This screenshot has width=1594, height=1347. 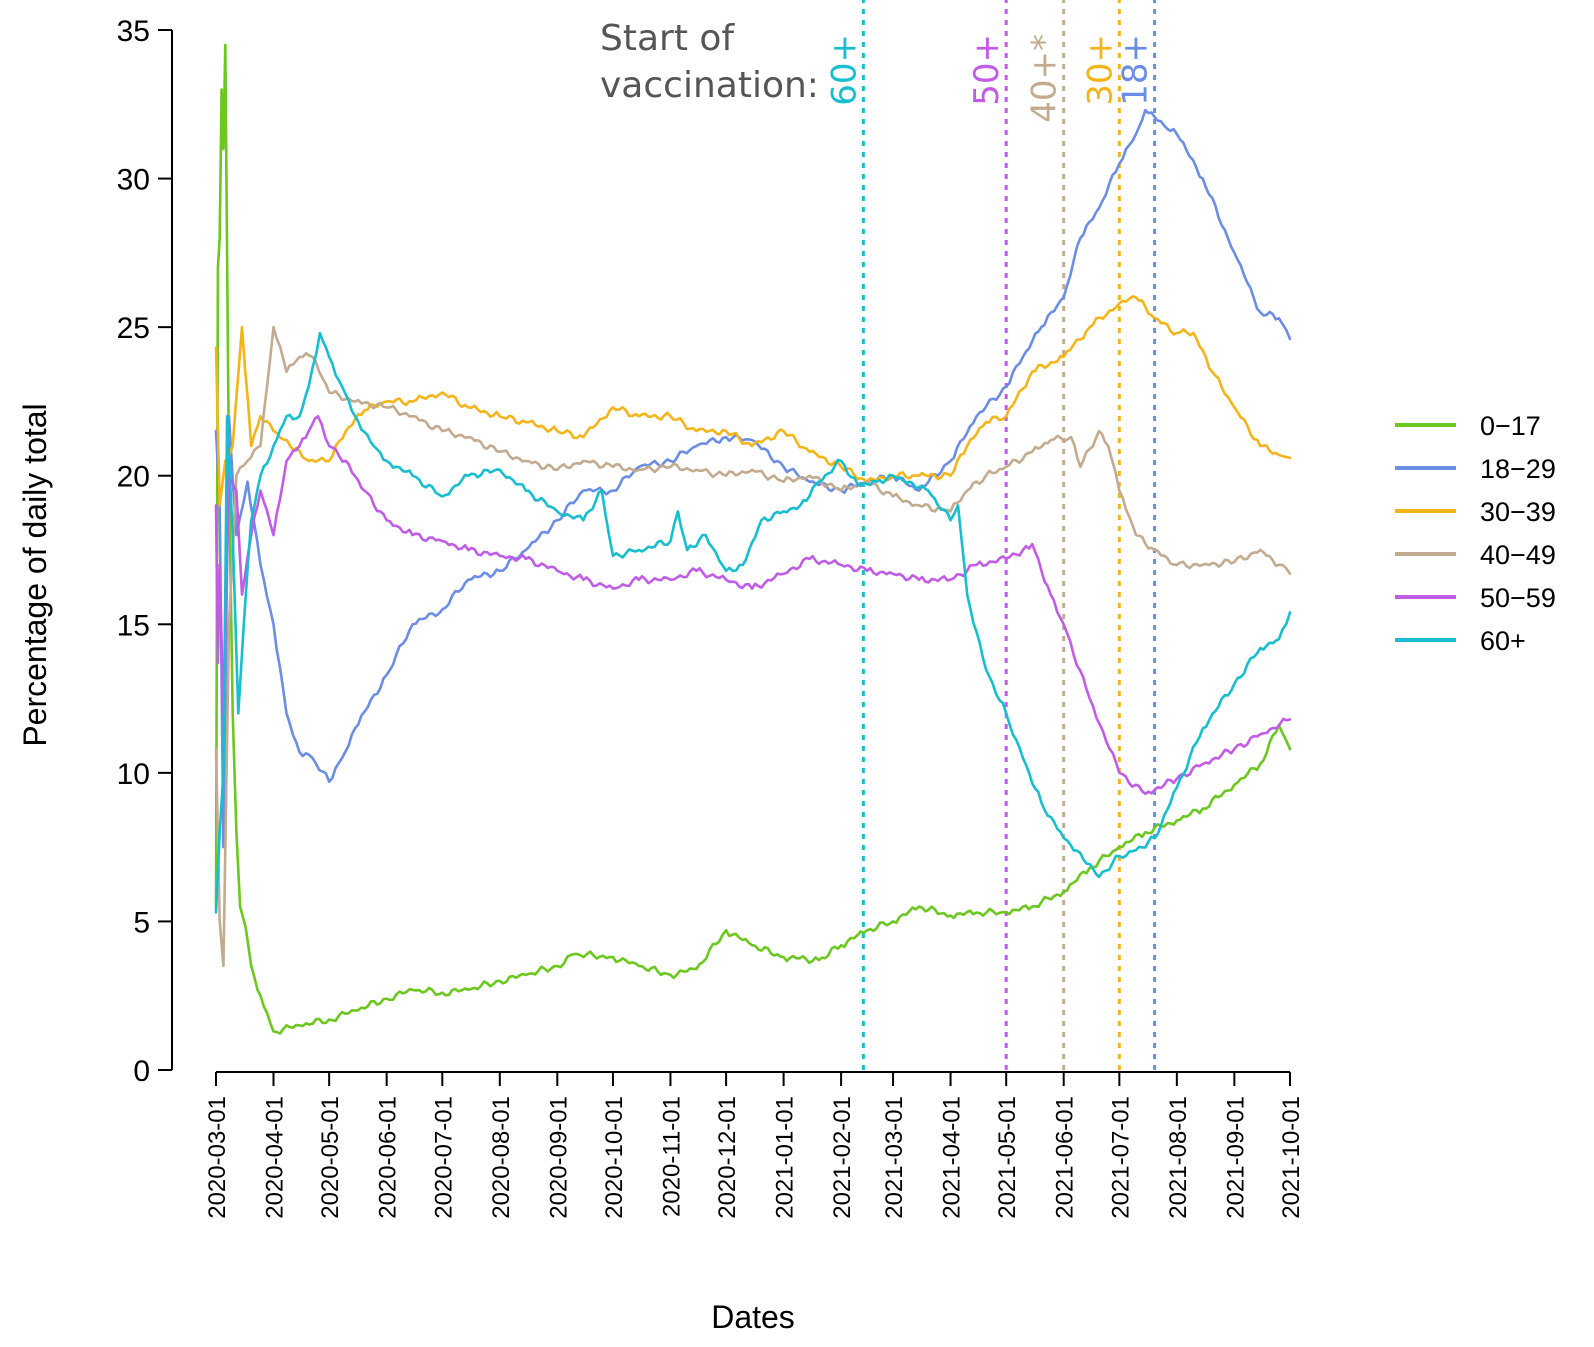 I want to click on legend-label: 60+, so click(x=1503, y=641).